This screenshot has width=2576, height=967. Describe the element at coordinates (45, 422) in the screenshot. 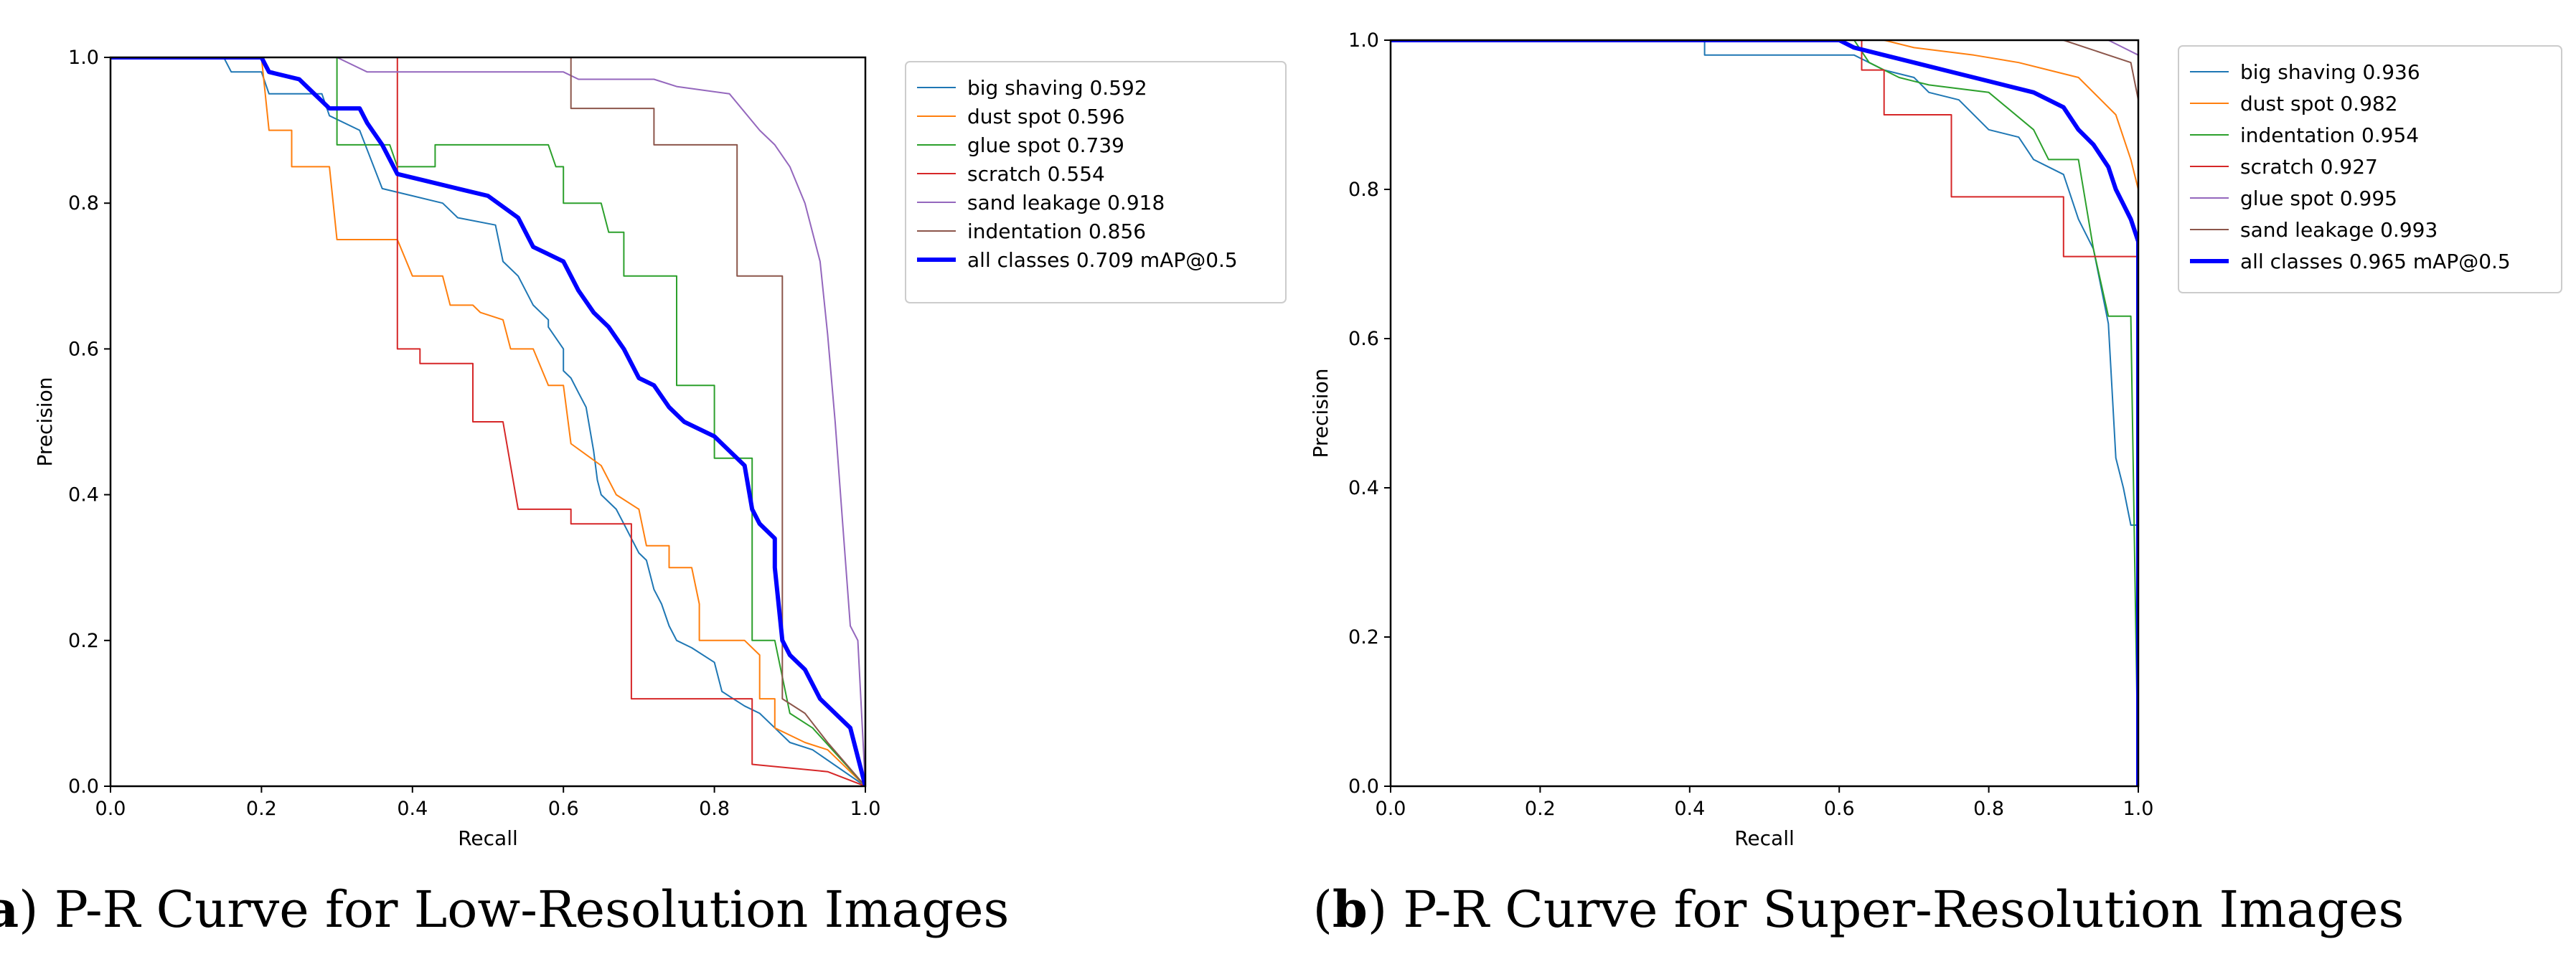

I see `panel-a-y-axis-title: Precision` at that location.